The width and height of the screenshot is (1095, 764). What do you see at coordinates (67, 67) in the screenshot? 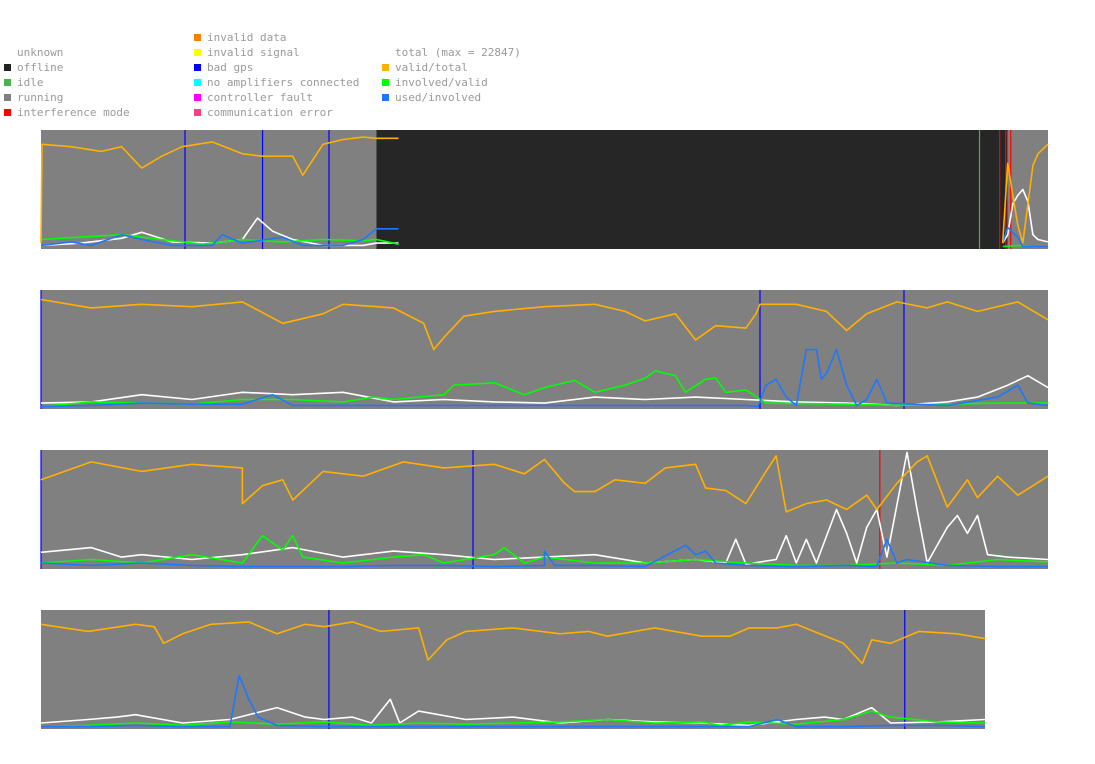
I see `legend-item: offline` at bounding box center [67, 67].